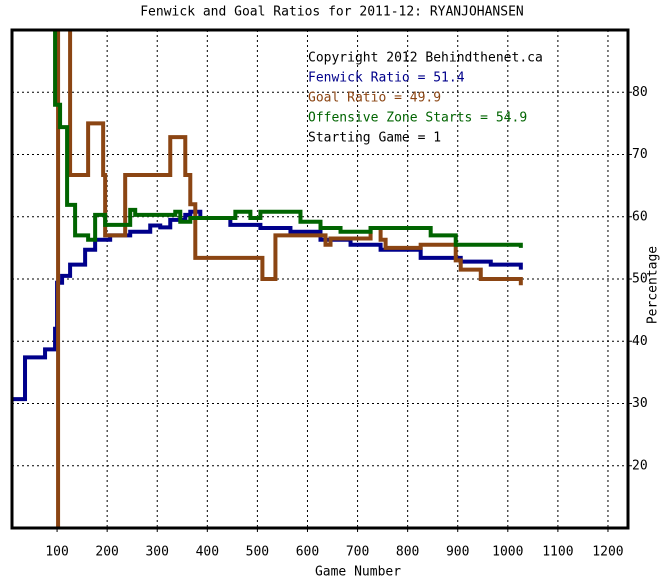  Describe the element at coordinates (640, 341) in the screenshot. I see `y-tick-label: 40` at that location.